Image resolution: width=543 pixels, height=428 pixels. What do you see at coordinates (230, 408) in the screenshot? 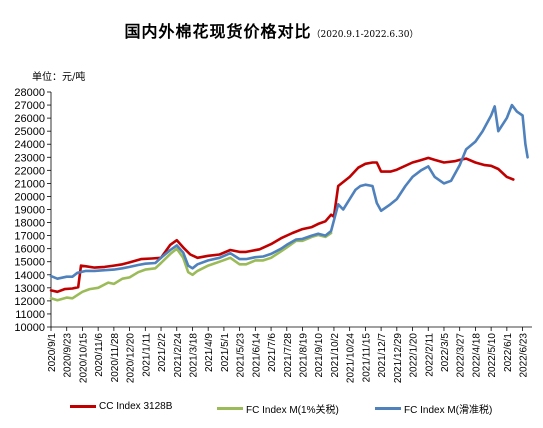
I see `legend-swatch-fc-index-1pct` at bounding box center [230, 408].